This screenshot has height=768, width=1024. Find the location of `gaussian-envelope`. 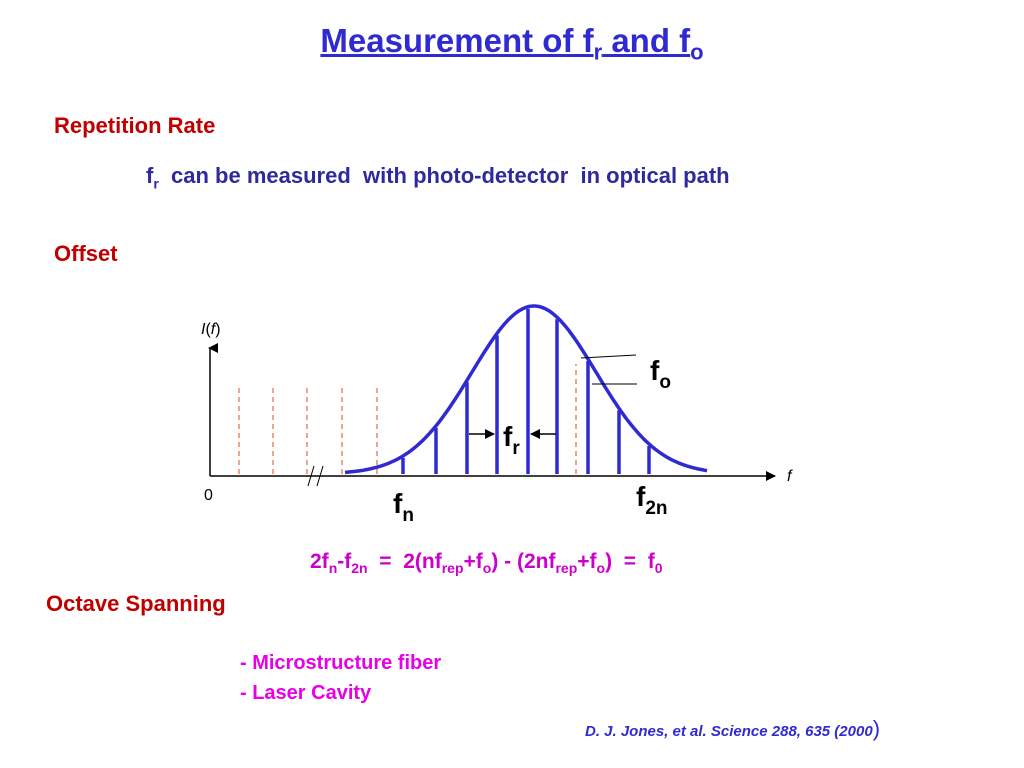

gaussian-envelope is located at coordinates (526, 389).